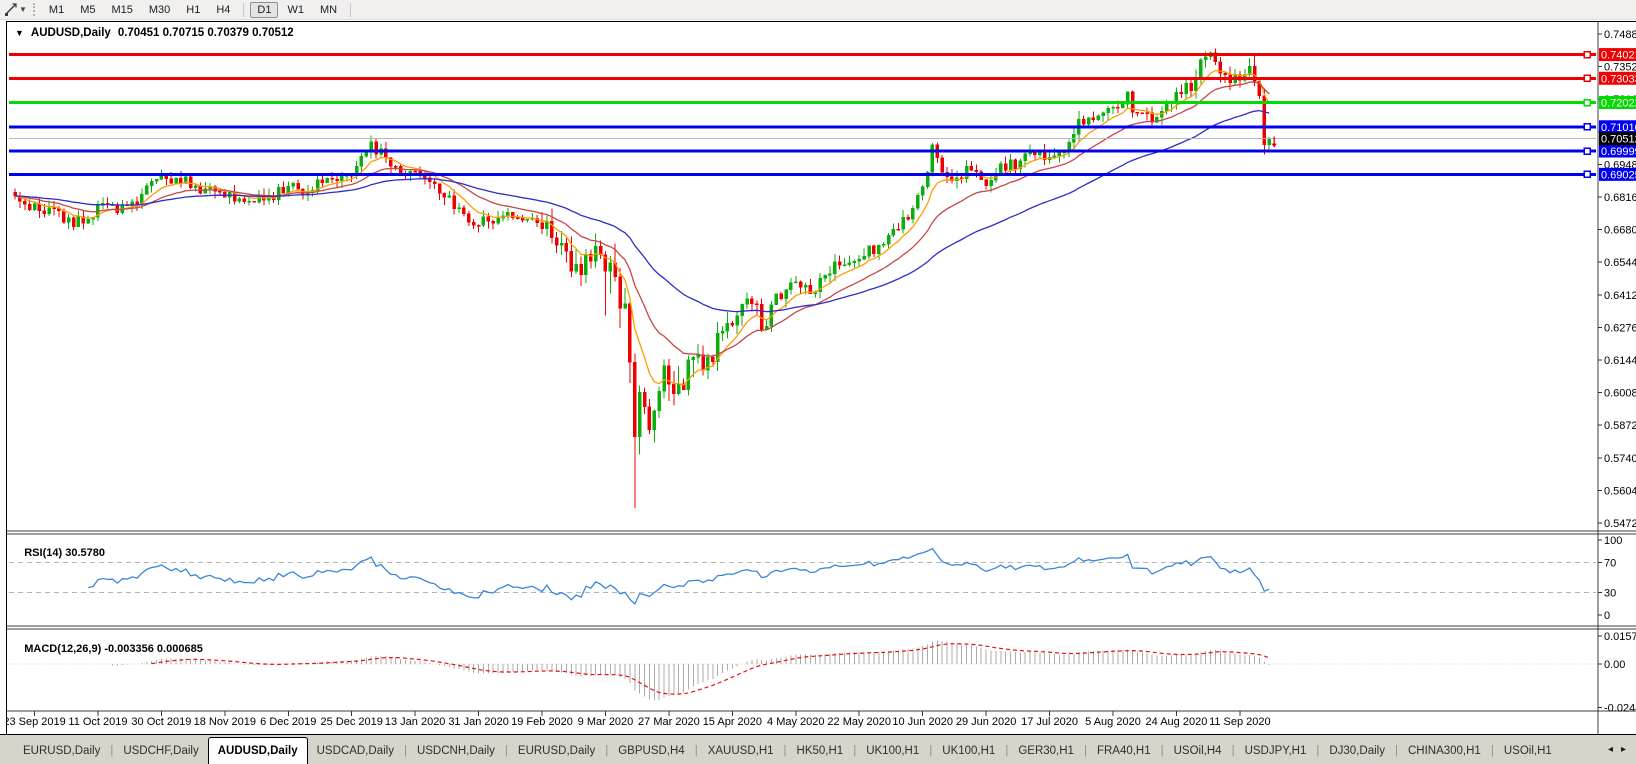 This screenshot has width=1636, height=764. I want to click on symbol-collapse-icon: ▼, so click(19, 33).